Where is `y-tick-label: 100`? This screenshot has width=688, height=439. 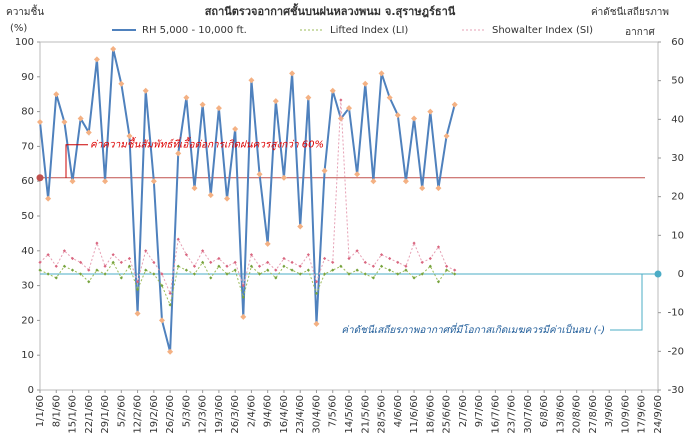
y-tick-label: 100 is located at coordinates (24, 42).